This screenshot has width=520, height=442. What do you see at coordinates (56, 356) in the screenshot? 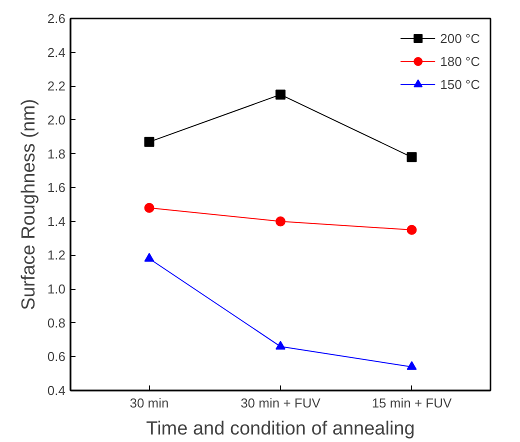
I see `y-tick-label: 0.6` at bounding box center [56, 356].